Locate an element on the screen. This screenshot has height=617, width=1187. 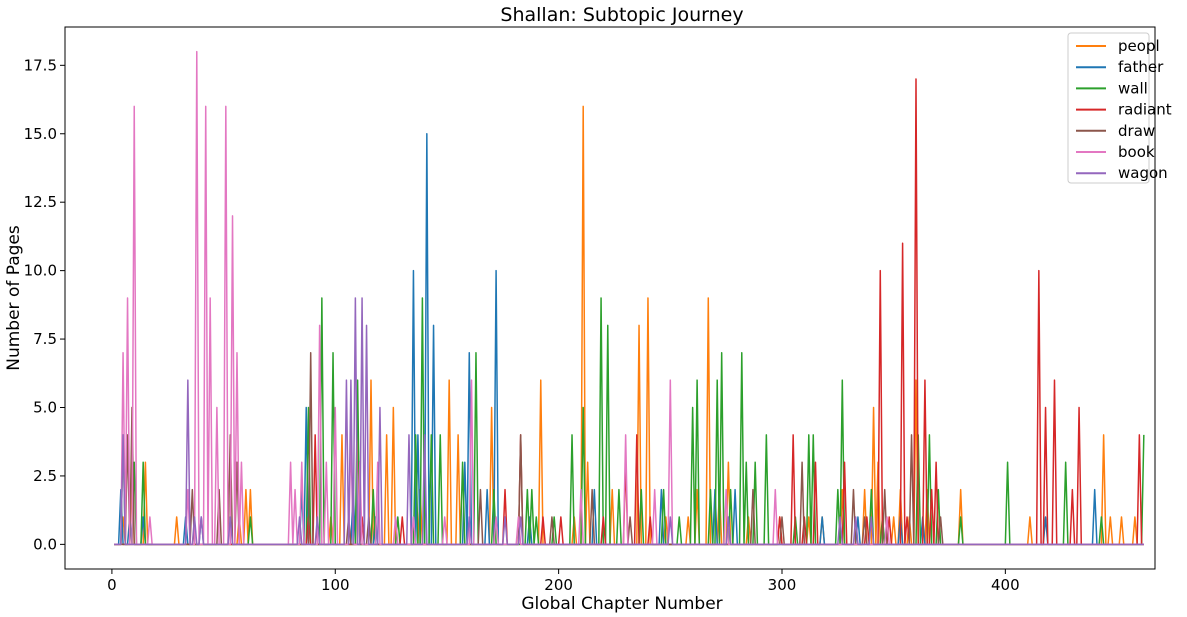
legend-label-father: father is located at coordinates (1141, 67).